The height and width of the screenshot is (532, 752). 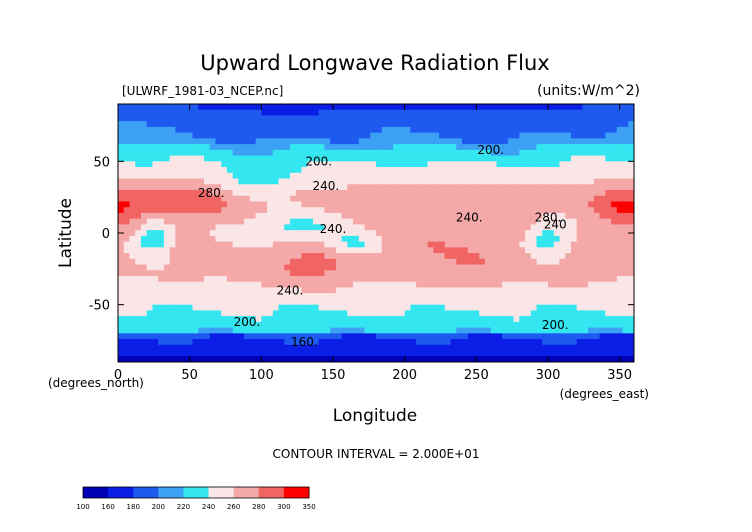 What do you see at coordinates (271, 492) in the screenshot?
I see `colorbar-swatch` at bounding box center [271, 492].